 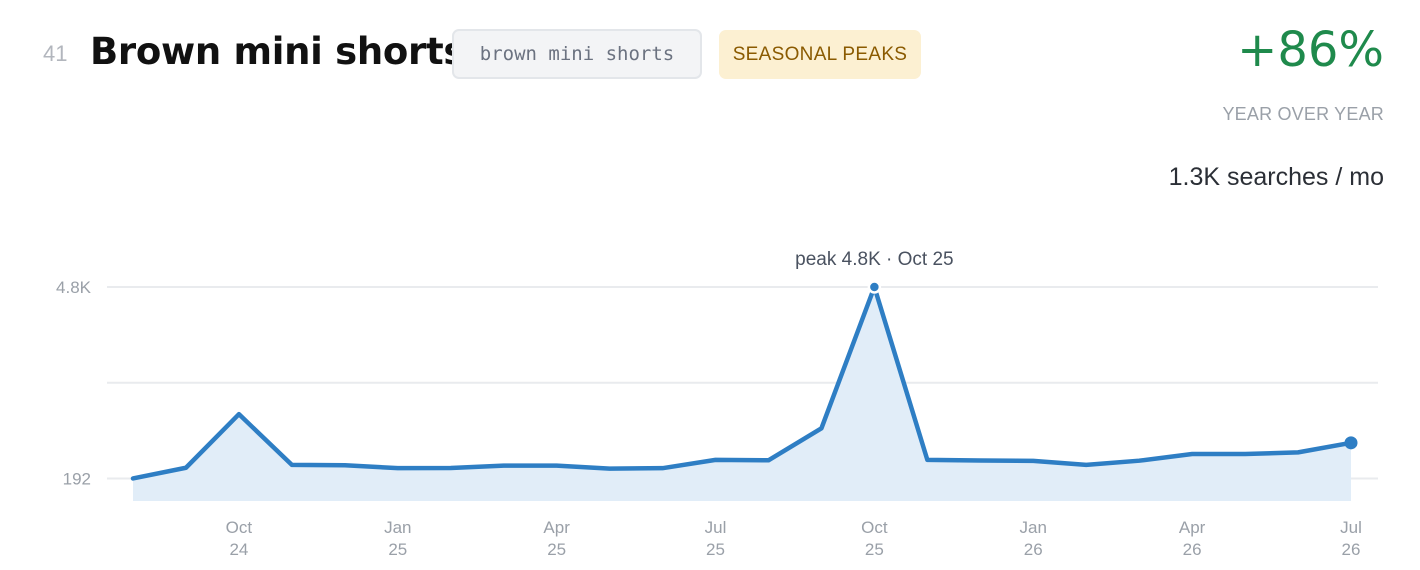 I want to click on growth-percentage: +86%, so click(x=1310, y=50).